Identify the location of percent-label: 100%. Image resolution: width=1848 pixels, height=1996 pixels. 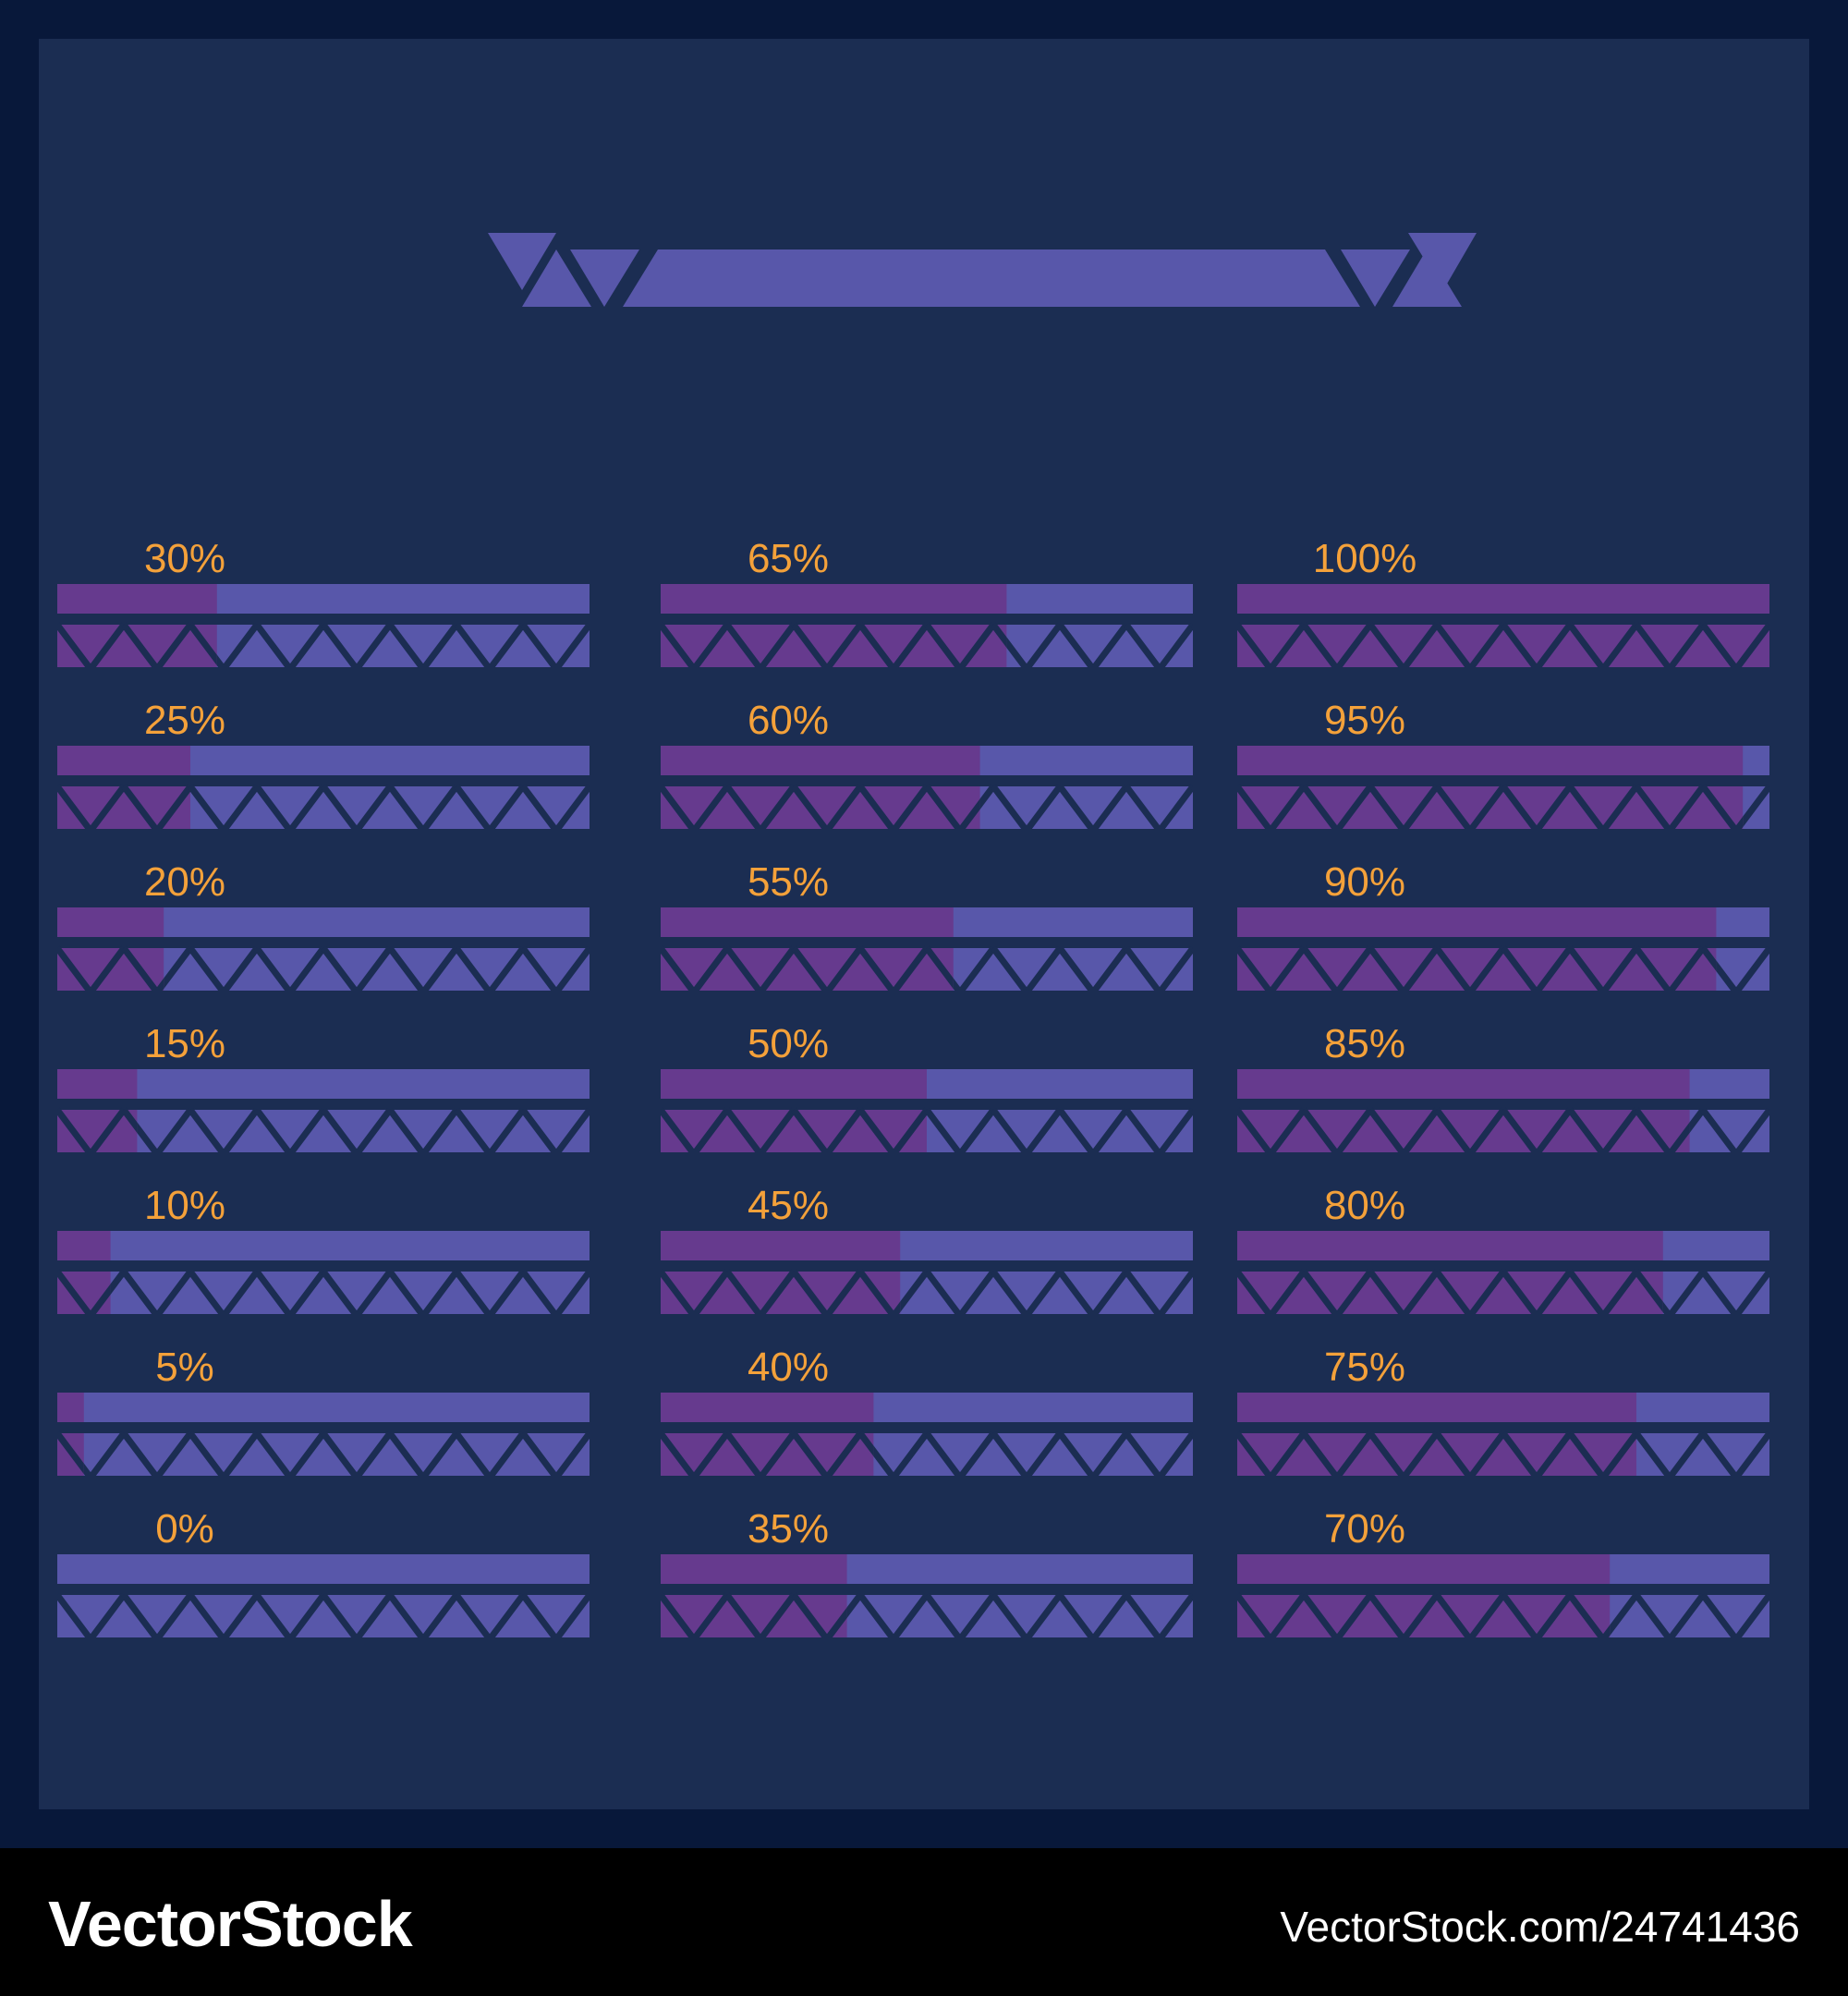
(1365, 558).